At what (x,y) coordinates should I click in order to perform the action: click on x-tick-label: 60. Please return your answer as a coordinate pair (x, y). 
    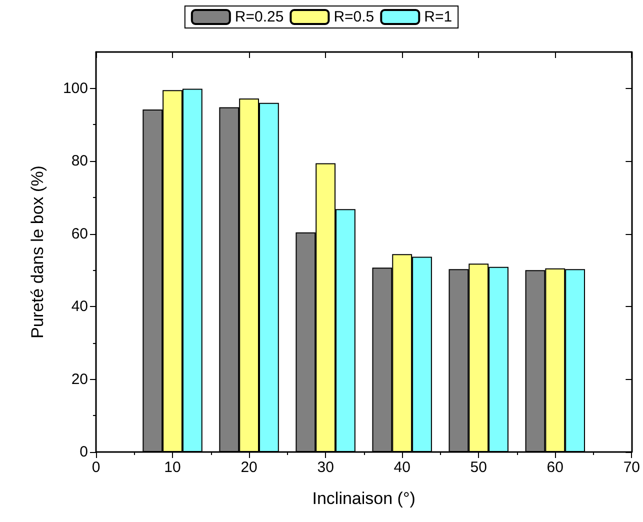
    Looking at the image, I should click on (555, 467).